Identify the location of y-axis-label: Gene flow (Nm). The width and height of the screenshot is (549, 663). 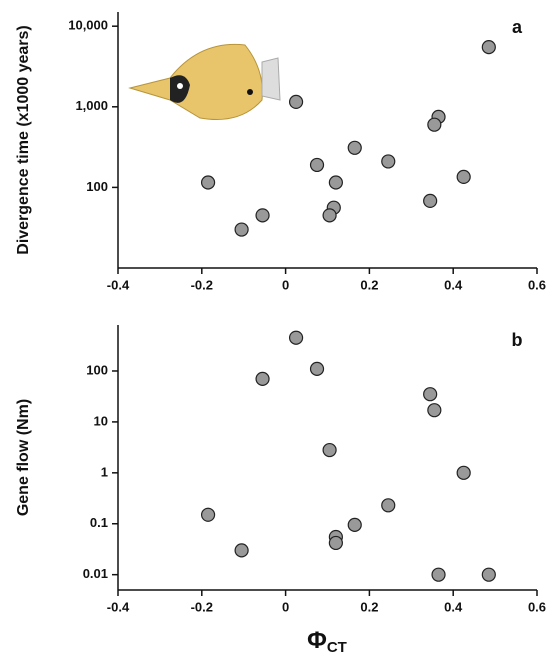
(23, 457).